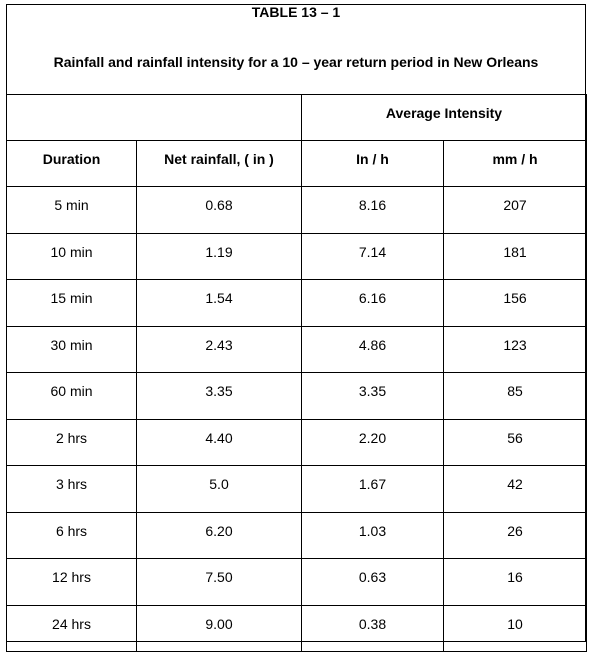 The image size is (592, 652). What do you see at coordinates (372, 303) in the screenshot?
I see `in-per-h-cell: 6.16` at bounding box center [372, 303].